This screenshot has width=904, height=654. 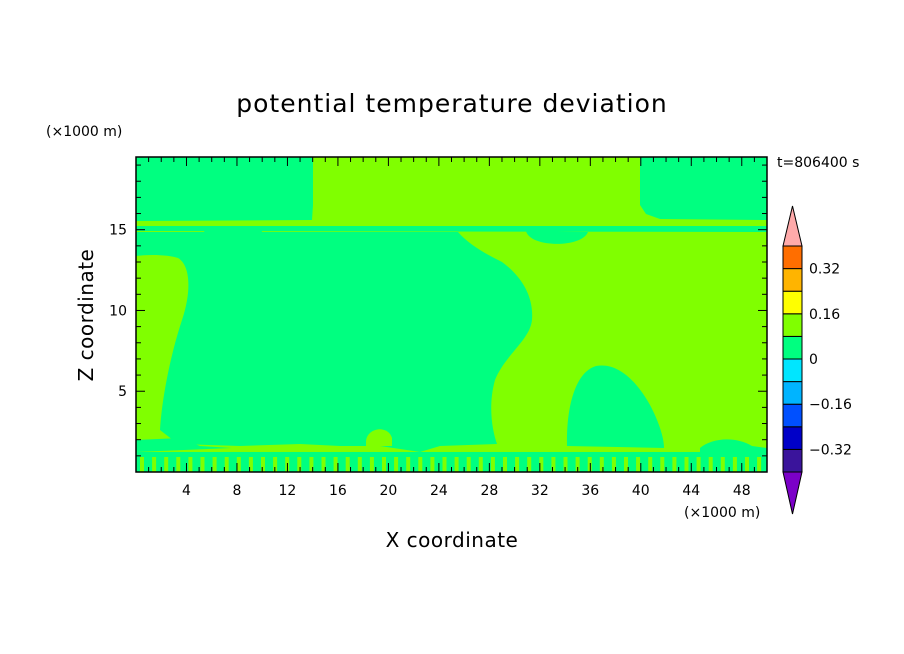 I want to click on y-tick-label: 15, so click(x=118, y=231).